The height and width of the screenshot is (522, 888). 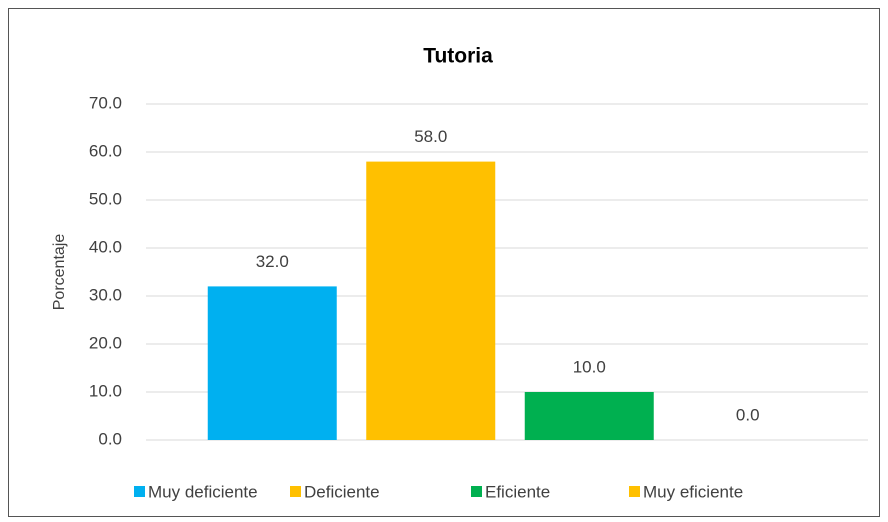 What do you see at coordinates (105, 342) in the screenshot?
I see `y-tick-label: 20.0` at bounding box center [105, 342].